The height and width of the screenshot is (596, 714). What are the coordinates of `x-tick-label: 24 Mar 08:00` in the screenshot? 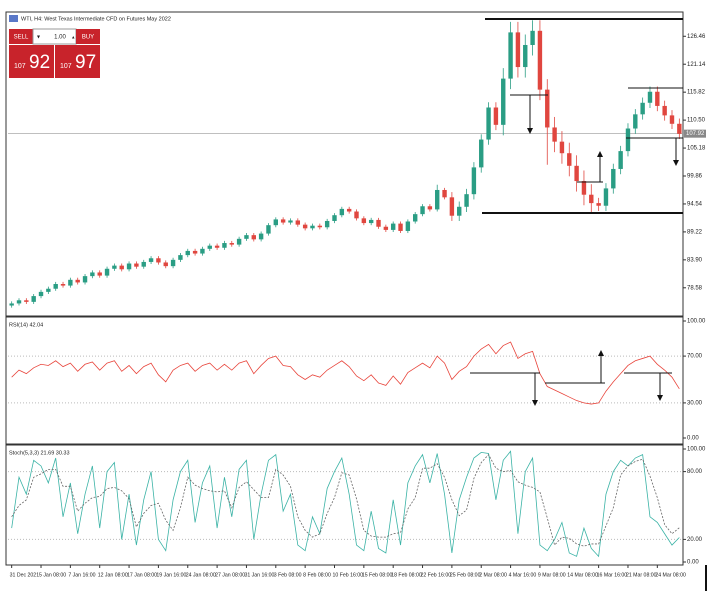 It's located at (670, 575).